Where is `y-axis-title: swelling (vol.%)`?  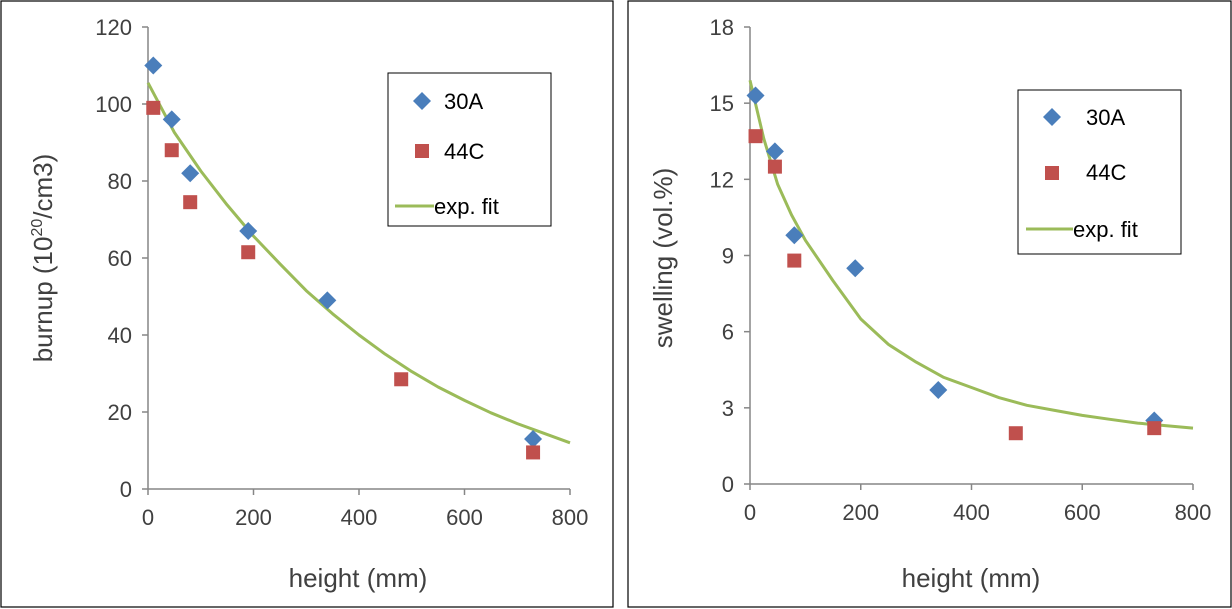
y-axis-title: swelling (vol.%) is located at coordinates (663, 258).